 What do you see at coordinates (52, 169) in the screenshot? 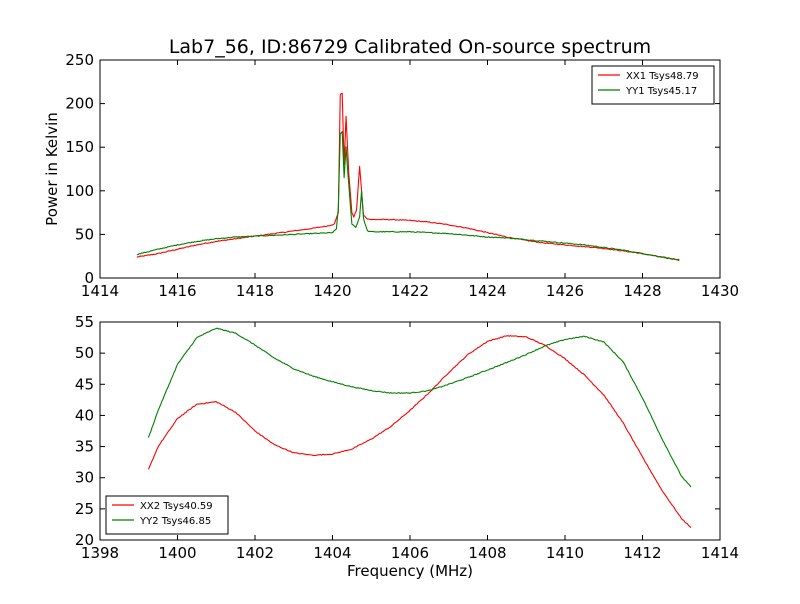
I see `top-y-axis-label: Power in Kelvin` at bounding box center [52, 169].